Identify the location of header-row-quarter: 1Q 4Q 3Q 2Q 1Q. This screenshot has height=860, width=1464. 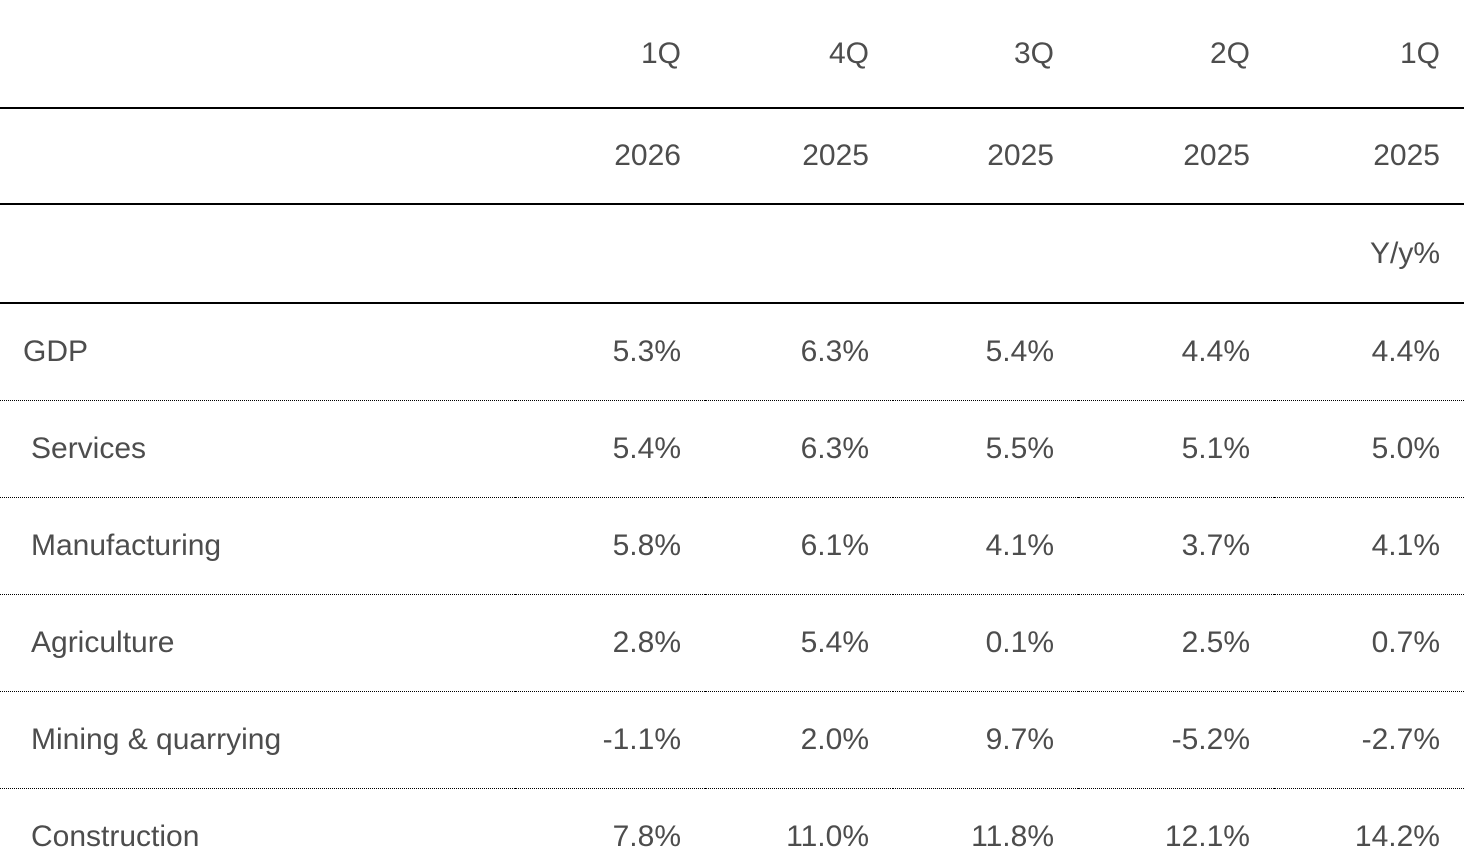
(732, 54).